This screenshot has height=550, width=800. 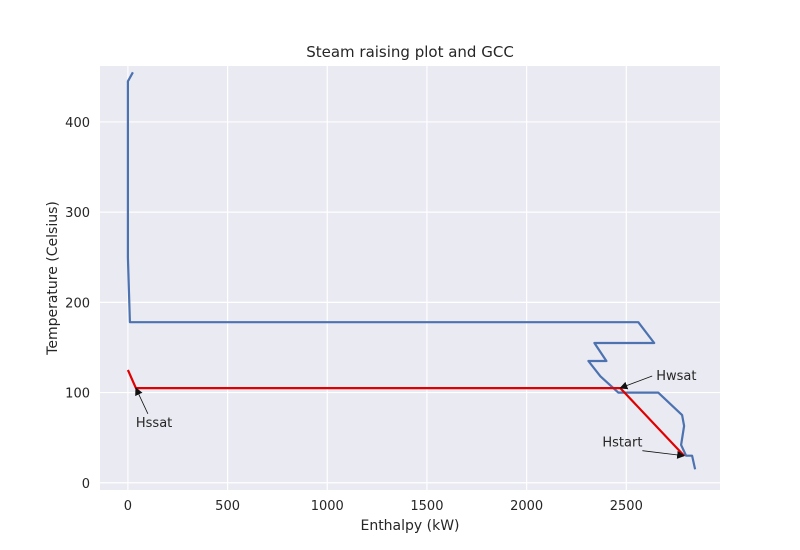 What do you see at coordinates (526, 506) in the screenshot?
I see `x-tick-label: 2000` at bounding box center [526, 506].